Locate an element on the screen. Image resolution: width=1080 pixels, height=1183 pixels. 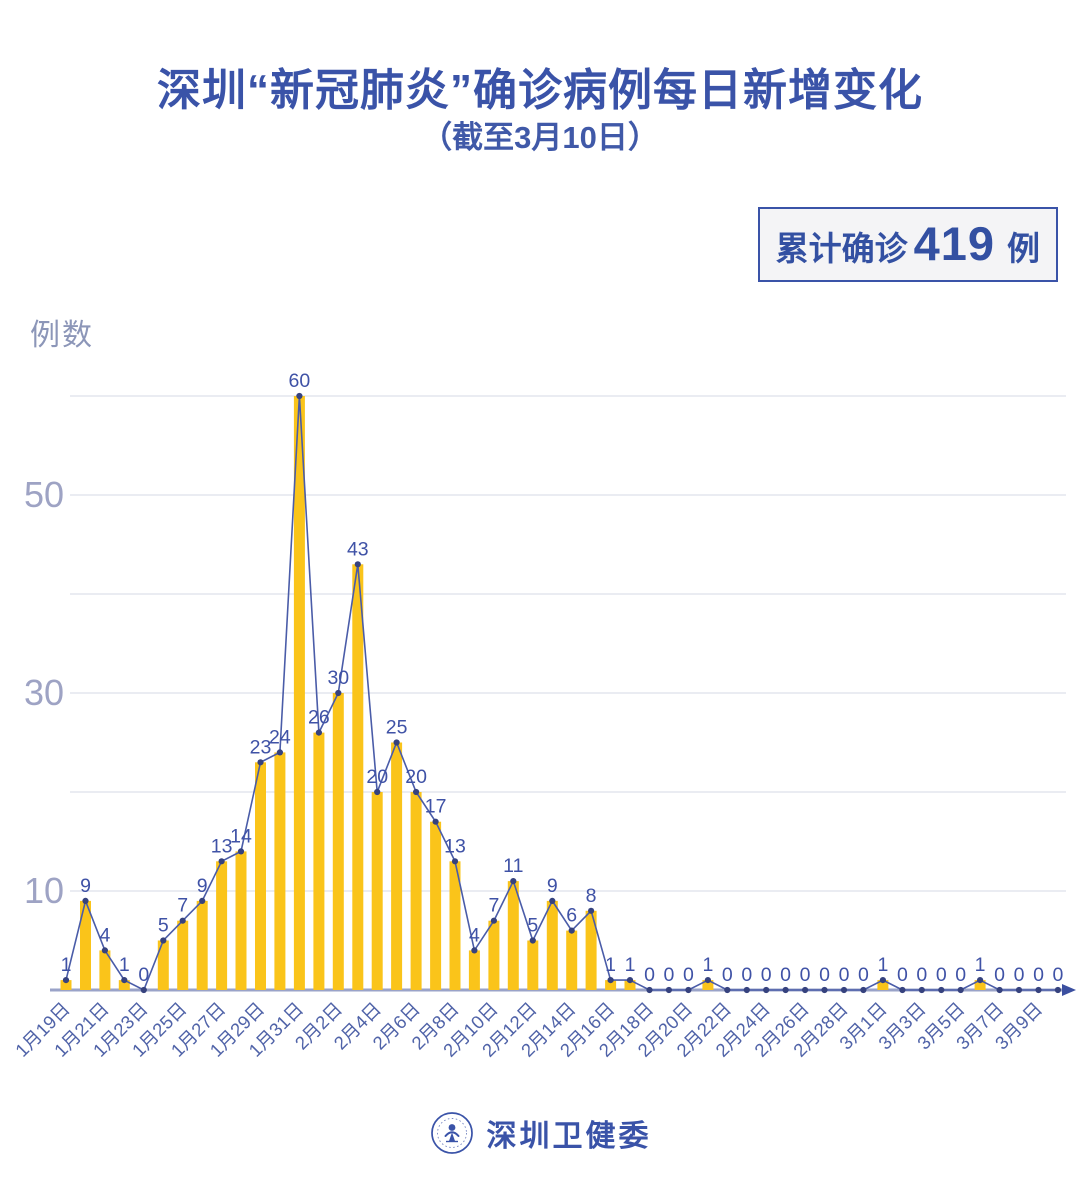
badge-label: 累计确诊 is located at coordinates (841, 248).